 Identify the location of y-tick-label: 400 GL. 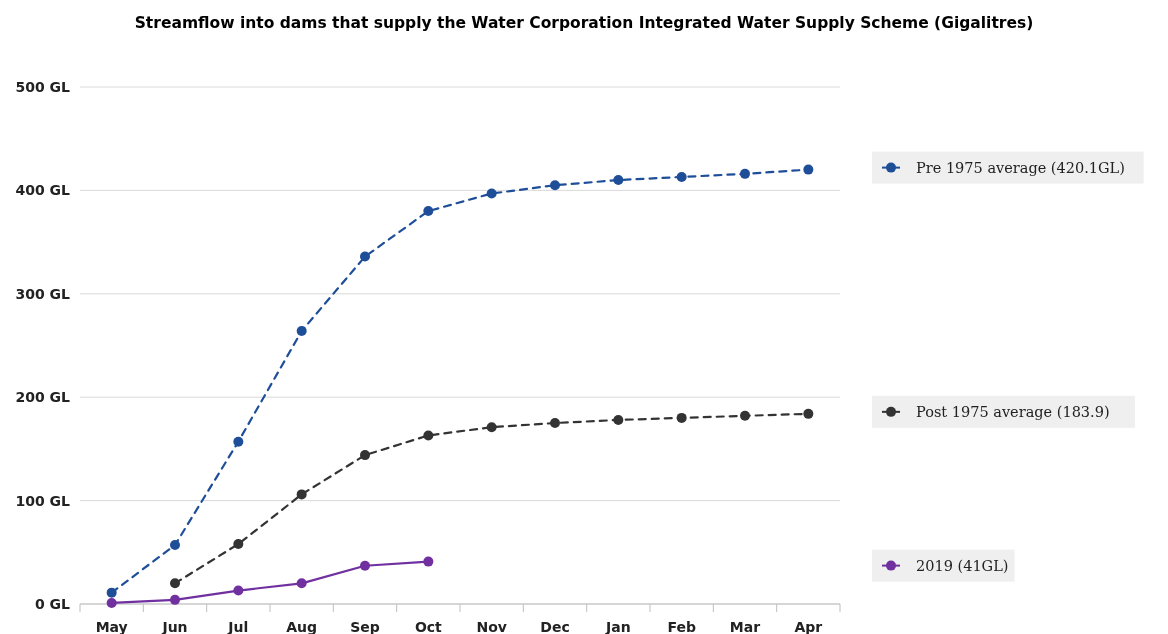
(43, 190).